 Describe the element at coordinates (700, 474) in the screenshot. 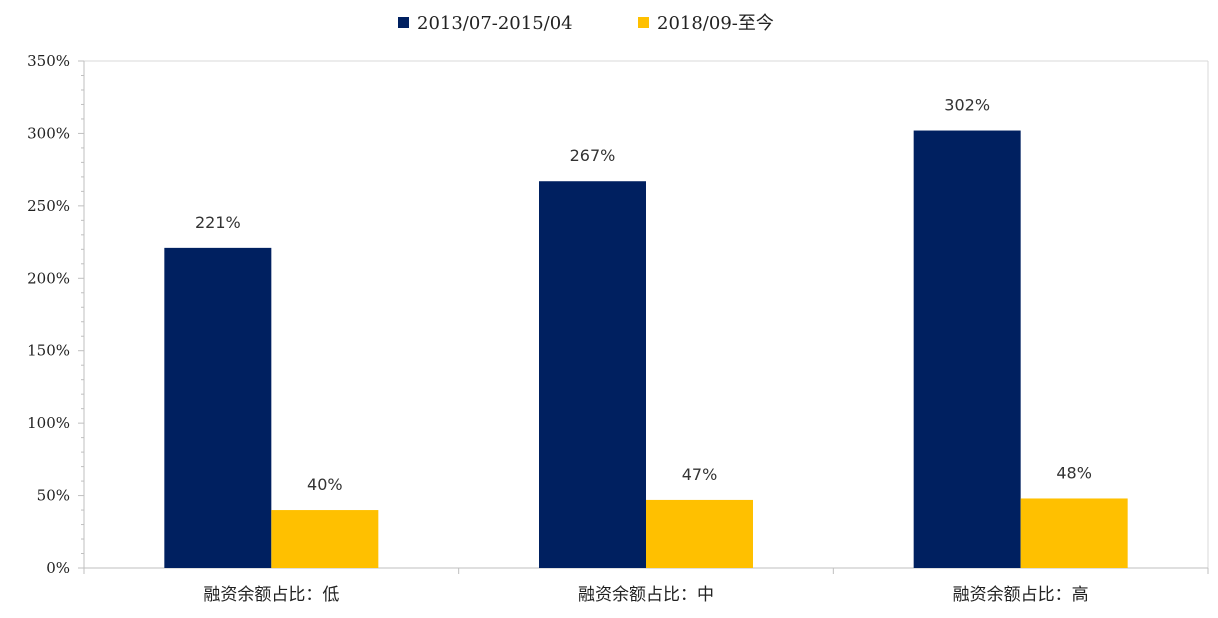

I see `data-label: 47%` at that location.